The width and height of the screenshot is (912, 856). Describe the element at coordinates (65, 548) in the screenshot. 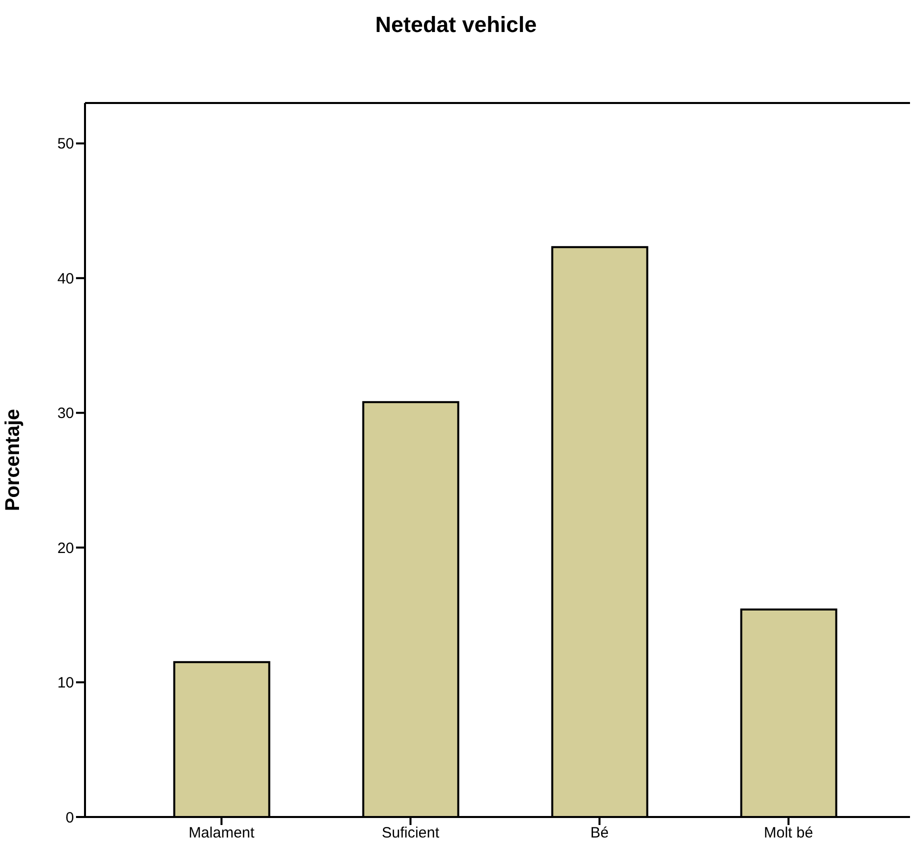

I see `y-tick-label: 20` at that location.